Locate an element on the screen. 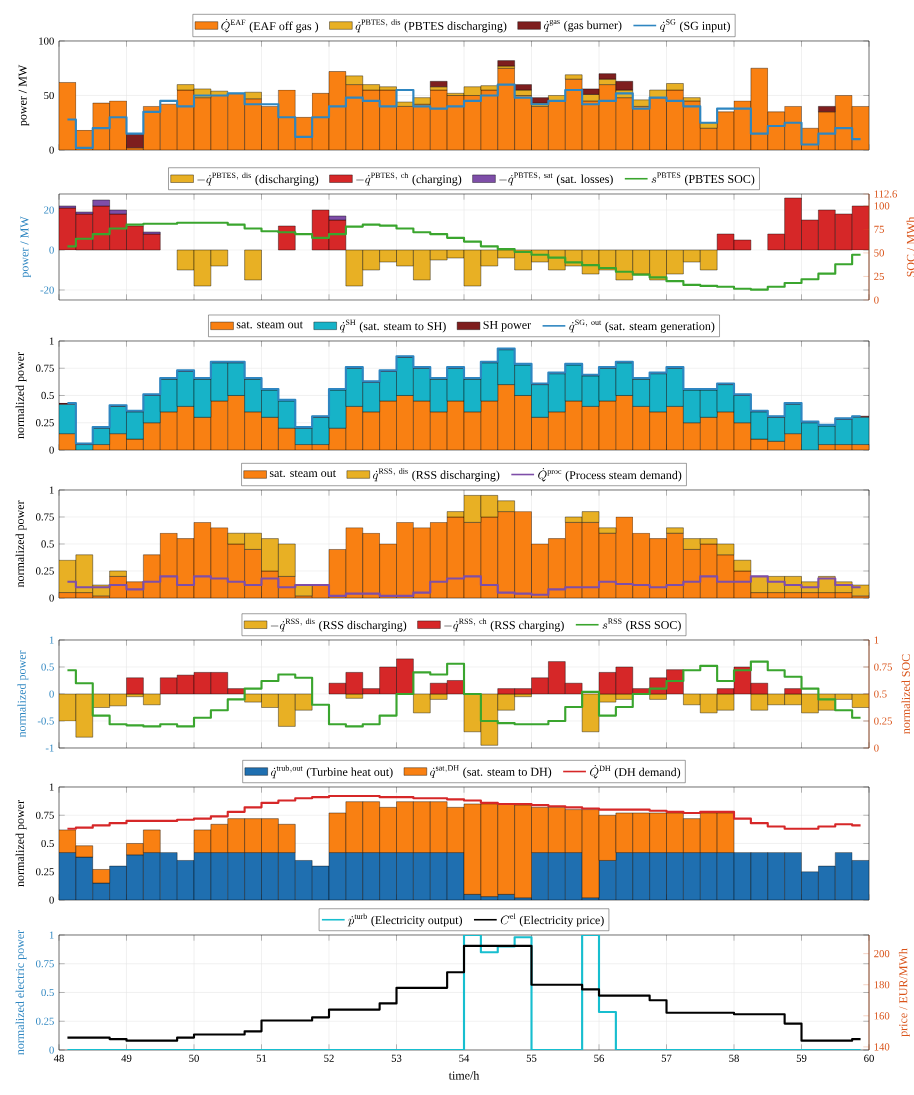  y2-tick-label: 112.6 is located at coordinates (886, 194).